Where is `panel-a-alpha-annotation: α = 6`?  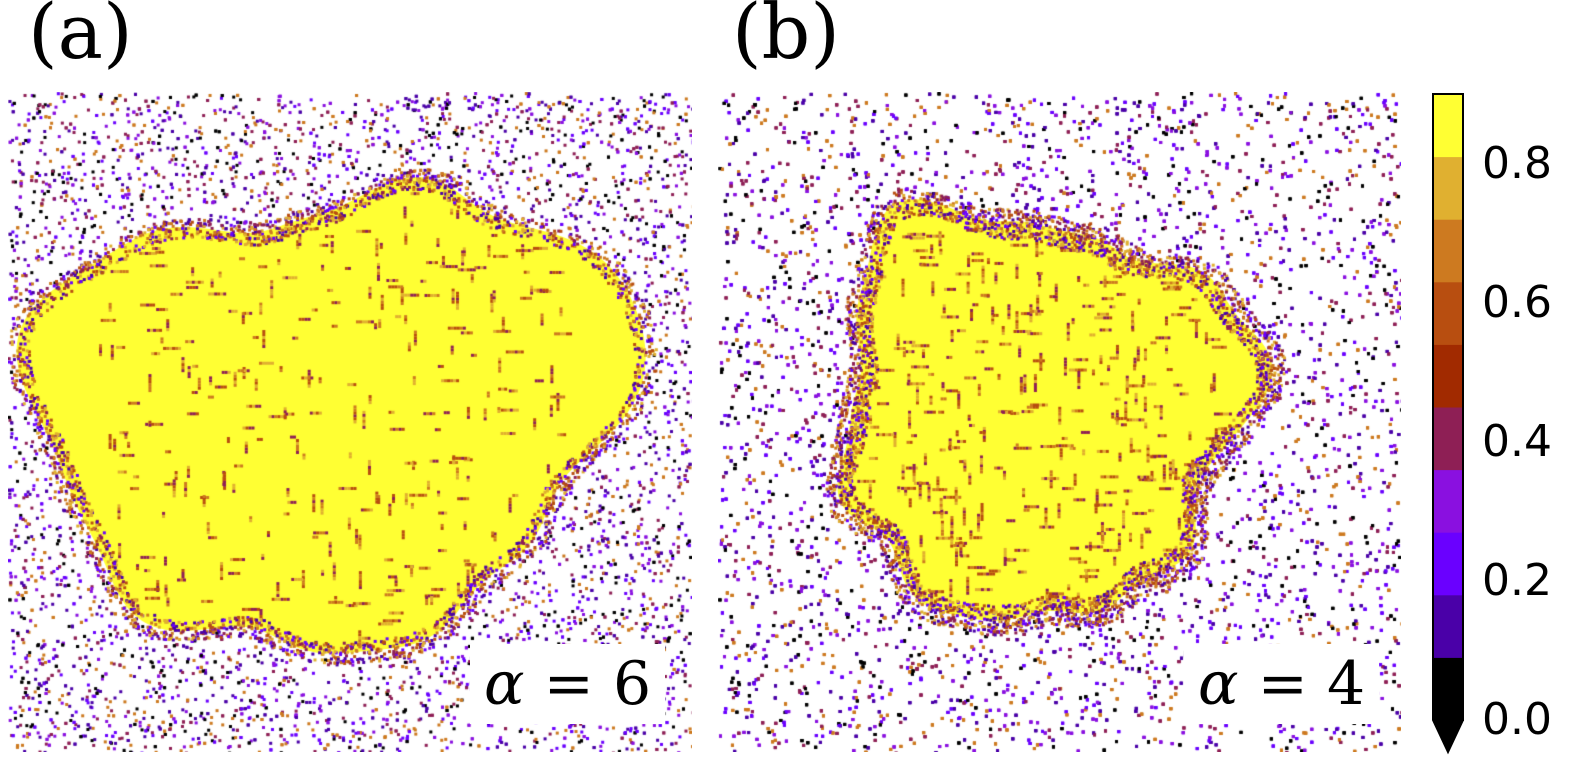
panel-a-alpha-annotation: α = 6 is located at coordinates (568, 684).